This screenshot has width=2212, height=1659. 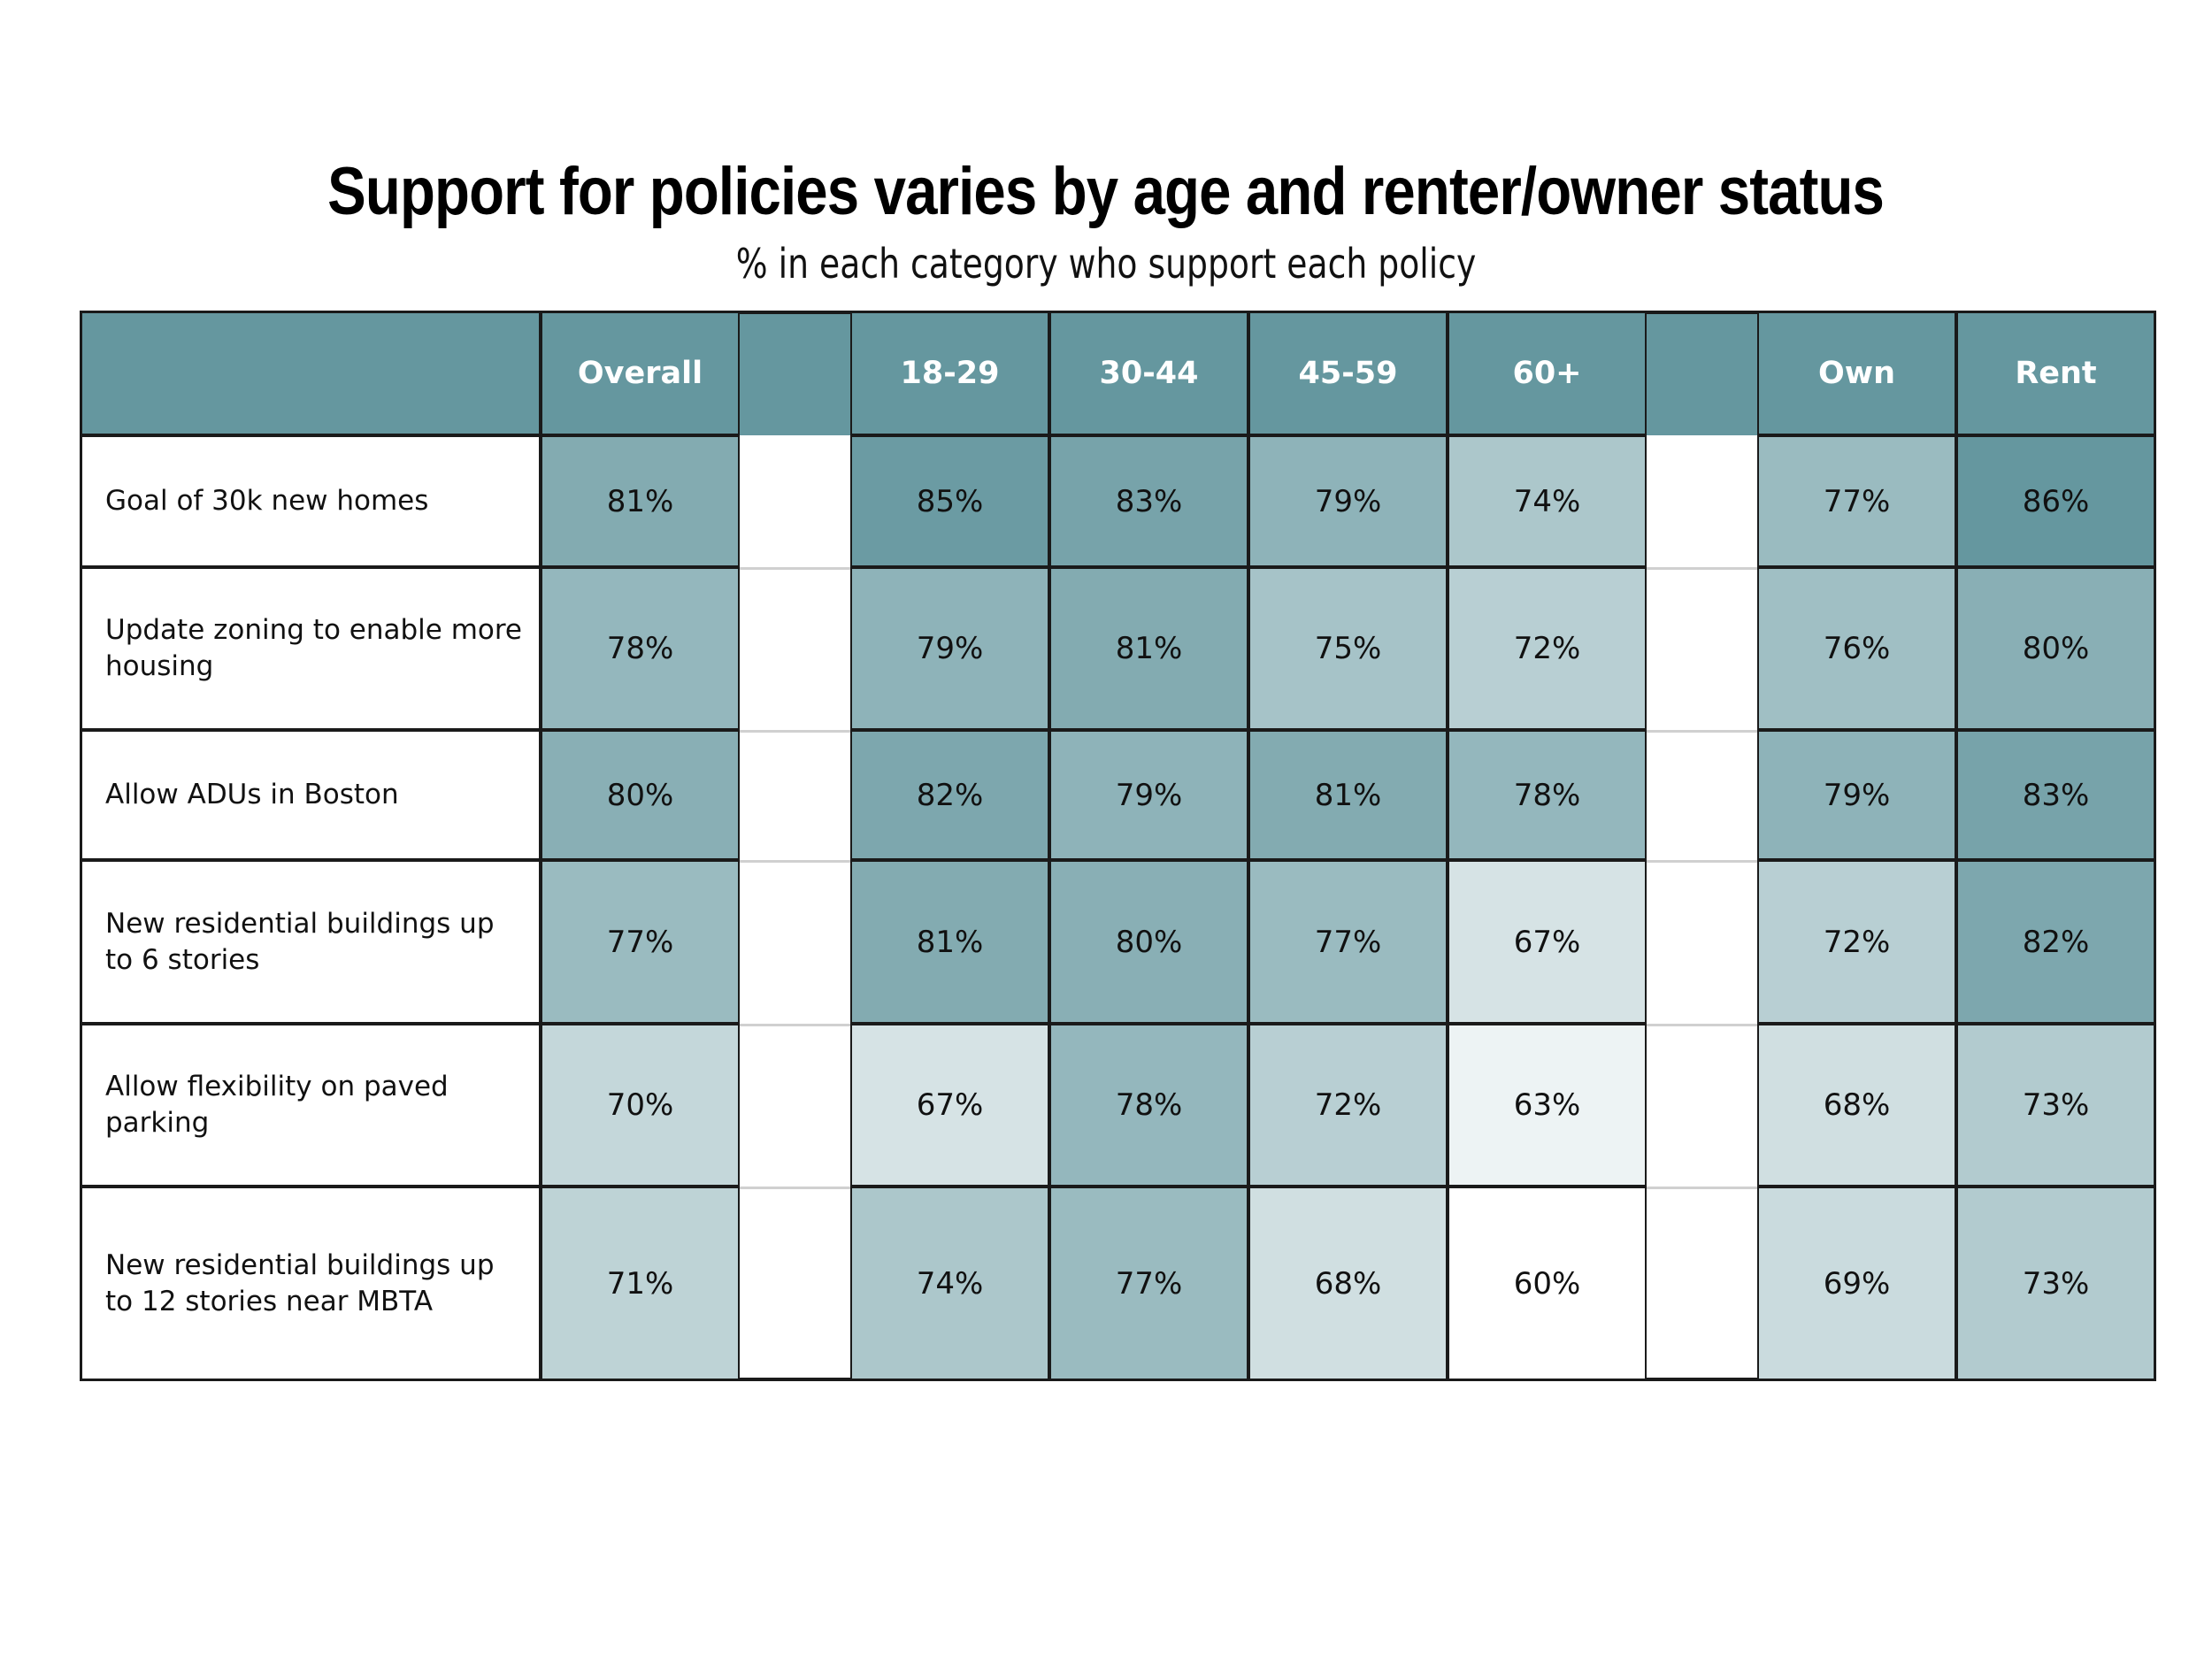 What do you see at coordinates (2056, 501) in the screenshot?
I see `cell-value-label: 86%` at bounding box center [2056, 501].